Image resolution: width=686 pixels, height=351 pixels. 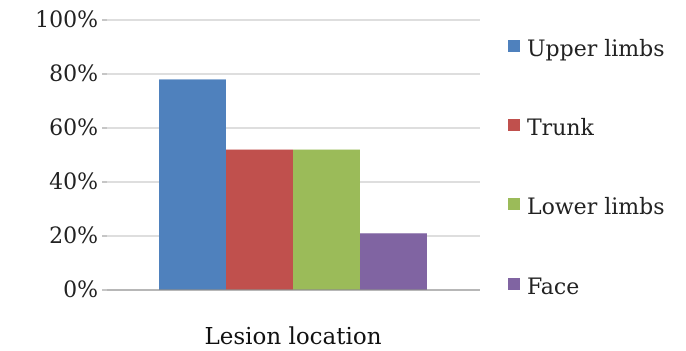 I want to click on bar-trunk, so click(x=259, y=219).